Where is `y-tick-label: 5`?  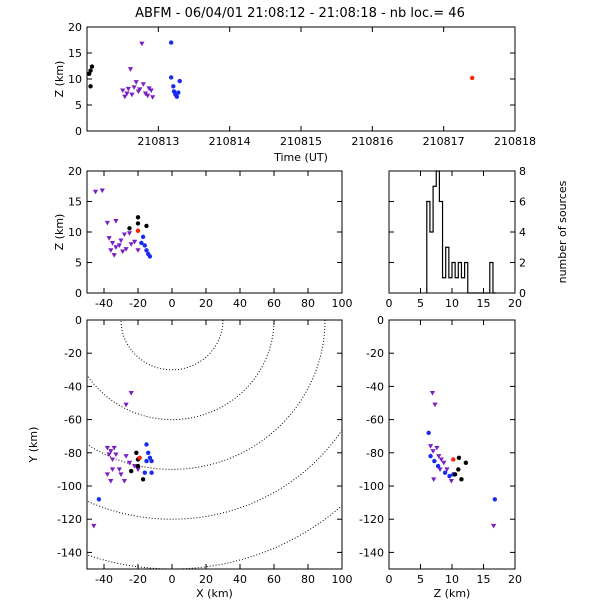 y-tick-label: 5 is located at coordinates (78, 263).